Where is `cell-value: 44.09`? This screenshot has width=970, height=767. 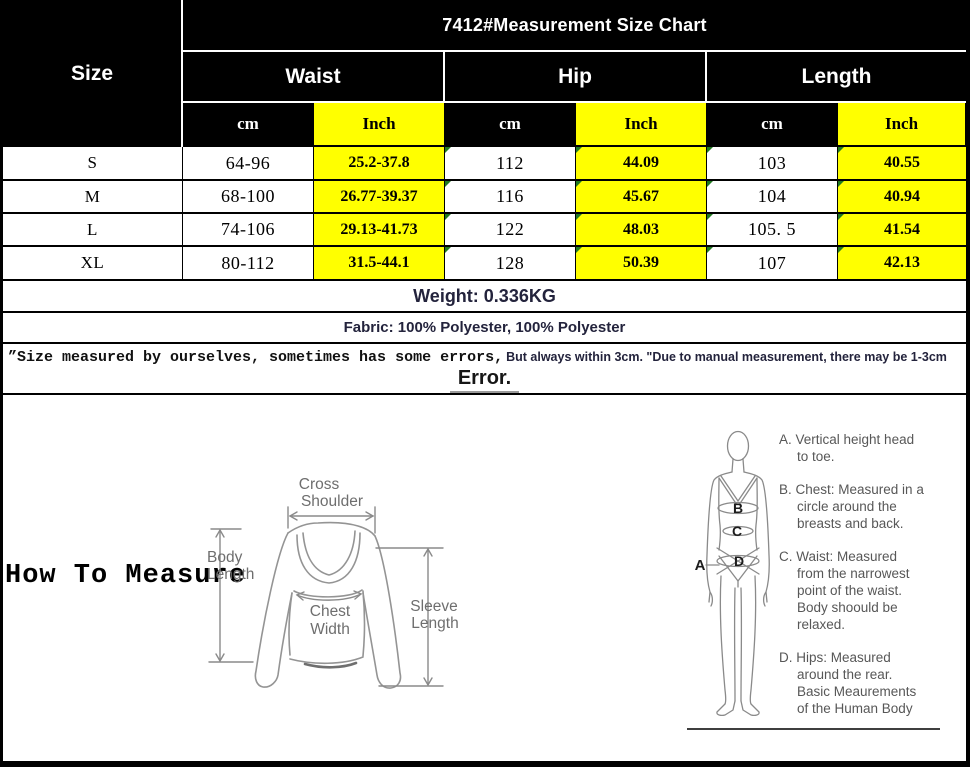
cell-value: 44.09 is located at coordinates (641, 162).